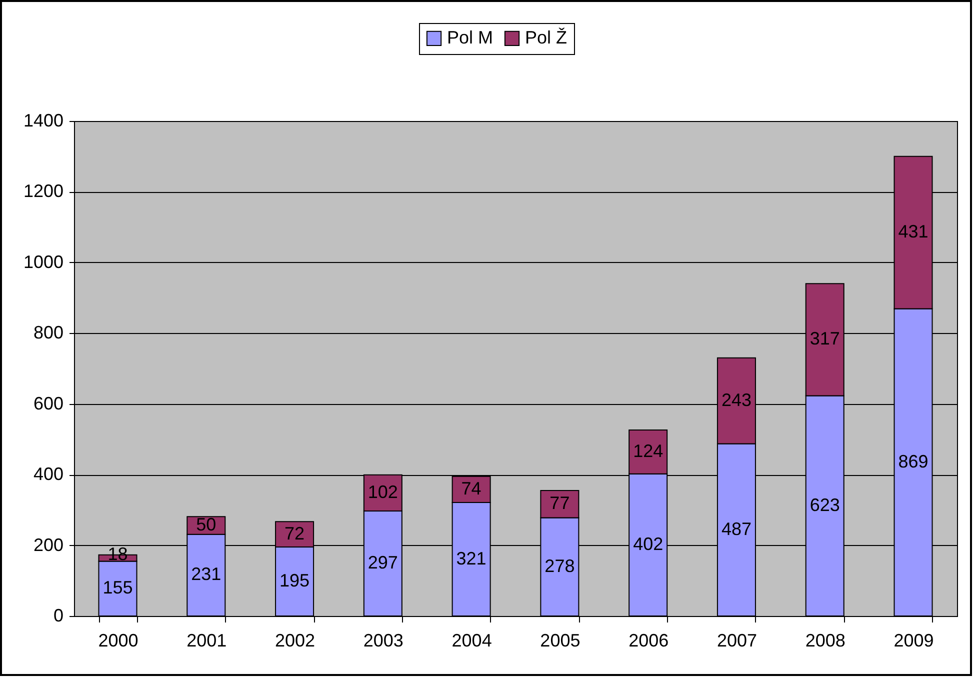  I want to click on data-label: 243, so click(736, 400).